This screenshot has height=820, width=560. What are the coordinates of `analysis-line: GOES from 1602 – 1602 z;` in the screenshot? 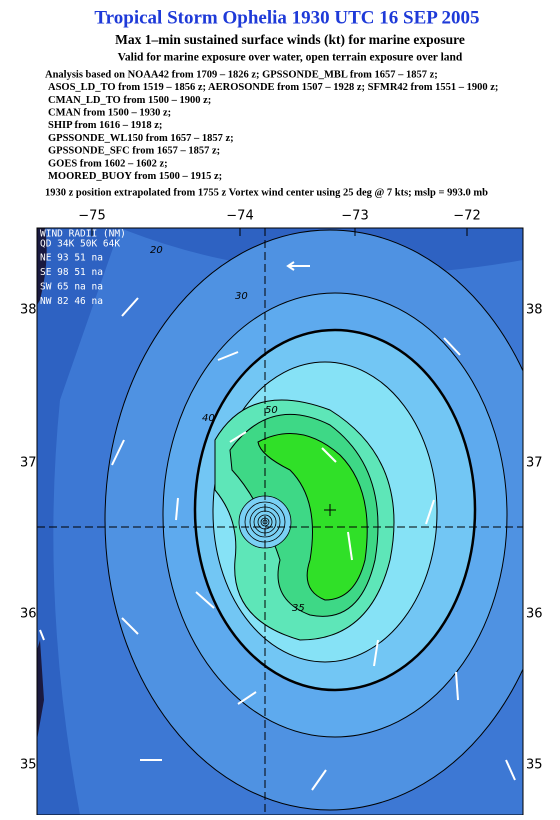 It's located at (108, 163).